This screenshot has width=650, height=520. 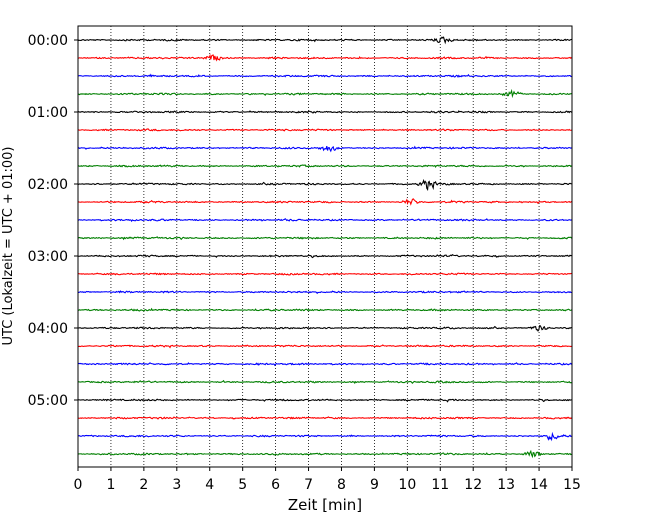 What do you see at coordinates (341, 485) in the screenshot?
I see `x-tick-label: 8` at bounding box center [341, 485].